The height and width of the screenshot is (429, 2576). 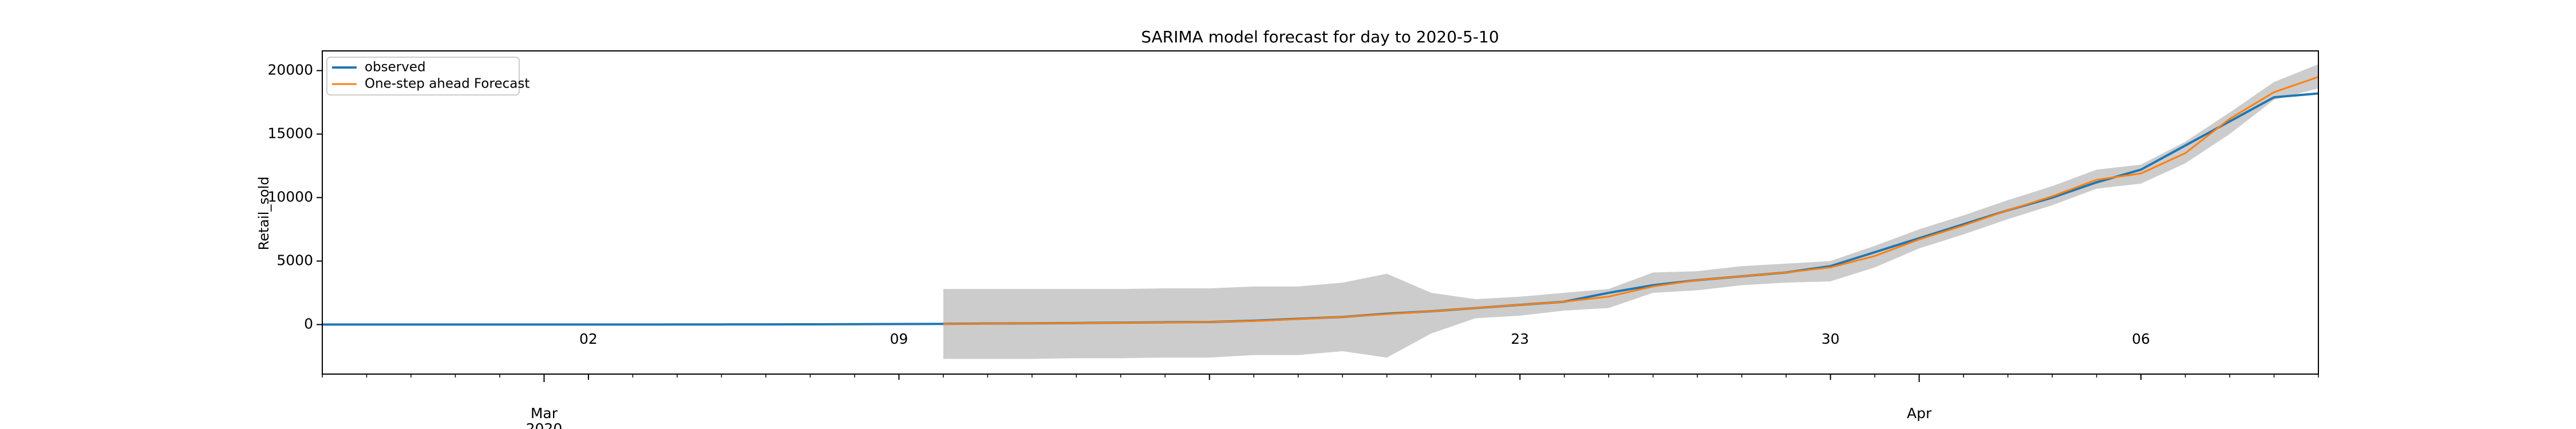 I want to click on y-tick-label: 10000, so click(x=290, y=196).